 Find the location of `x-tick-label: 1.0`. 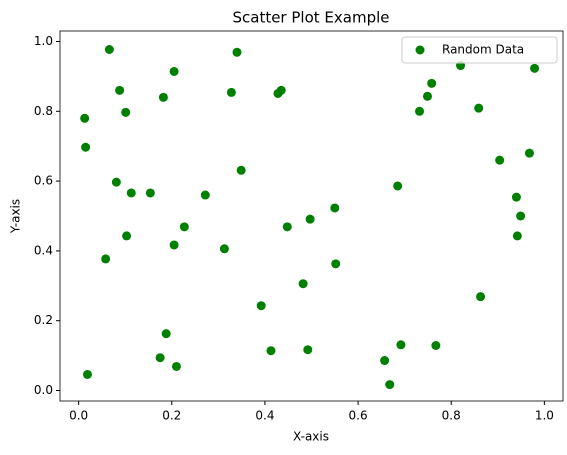

x-tick-label: 1.0 is located at coordinates (544, 416).